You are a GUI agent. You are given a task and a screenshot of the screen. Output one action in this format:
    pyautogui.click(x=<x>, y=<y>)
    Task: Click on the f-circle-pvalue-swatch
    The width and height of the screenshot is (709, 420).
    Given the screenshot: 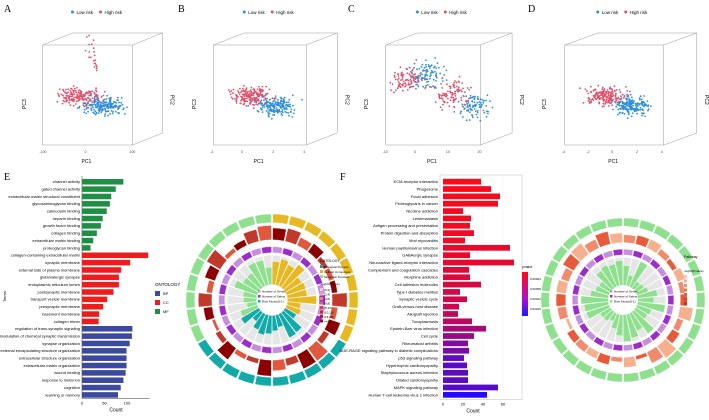 What is the action you would take?
    pyautogui.click(x=685, y=276)
    